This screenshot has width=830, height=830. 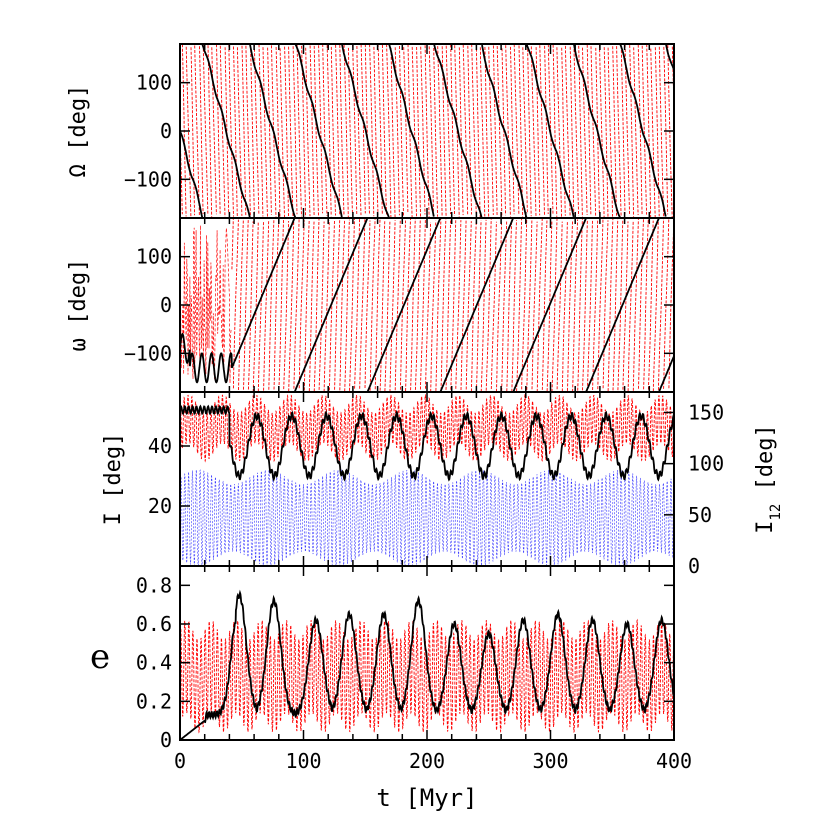 What do you see at coordinates (426, 798) in the screenshot?
I see `time-xlabel: t [Myr]` at bounding box center [426, 798].